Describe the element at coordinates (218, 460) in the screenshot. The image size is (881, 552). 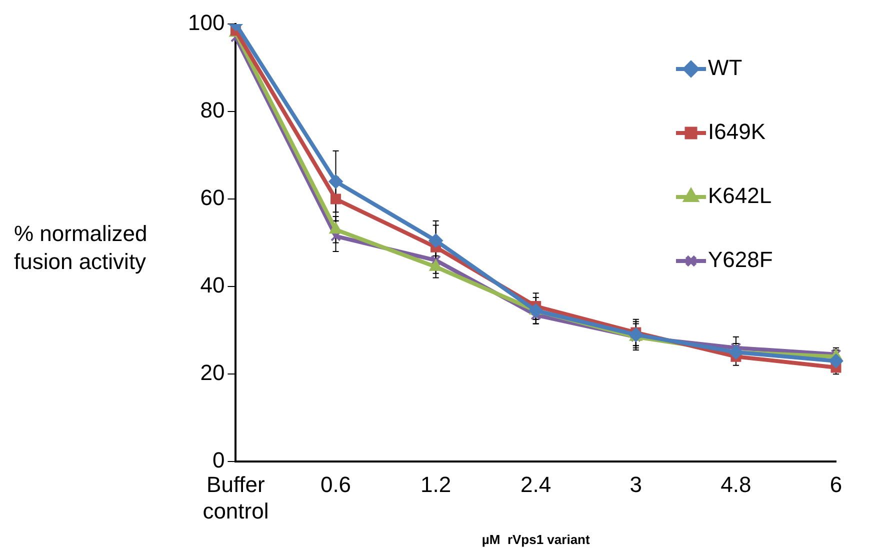
I see `y-tick-label: 0` at that location.